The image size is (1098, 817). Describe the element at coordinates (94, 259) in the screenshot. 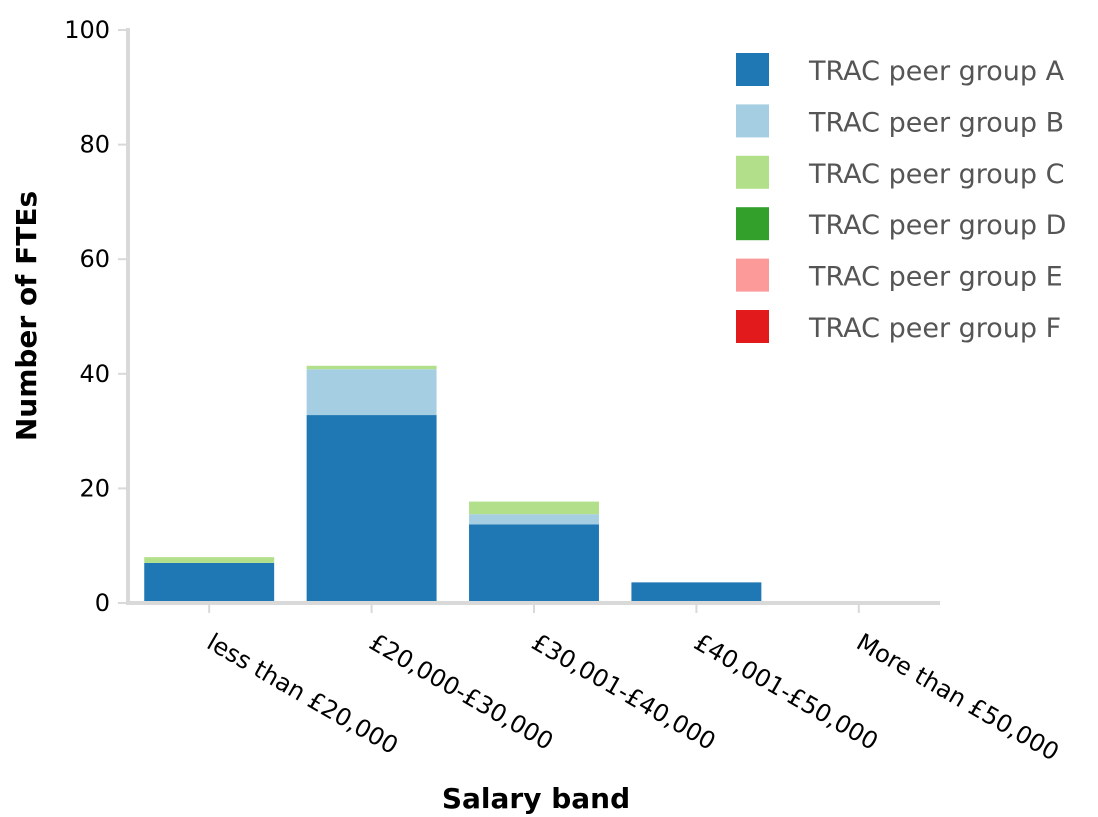

I see `y-tick-label-60: 60` at that location.